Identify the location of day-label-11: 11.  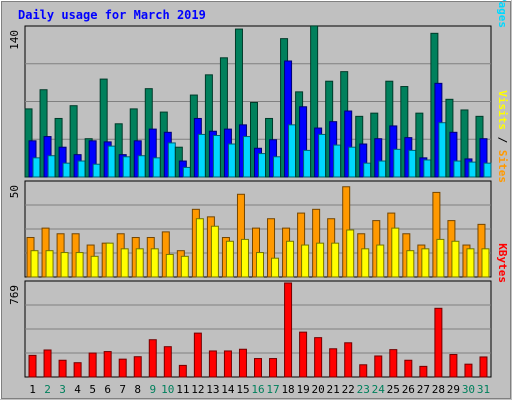
(182, 389).